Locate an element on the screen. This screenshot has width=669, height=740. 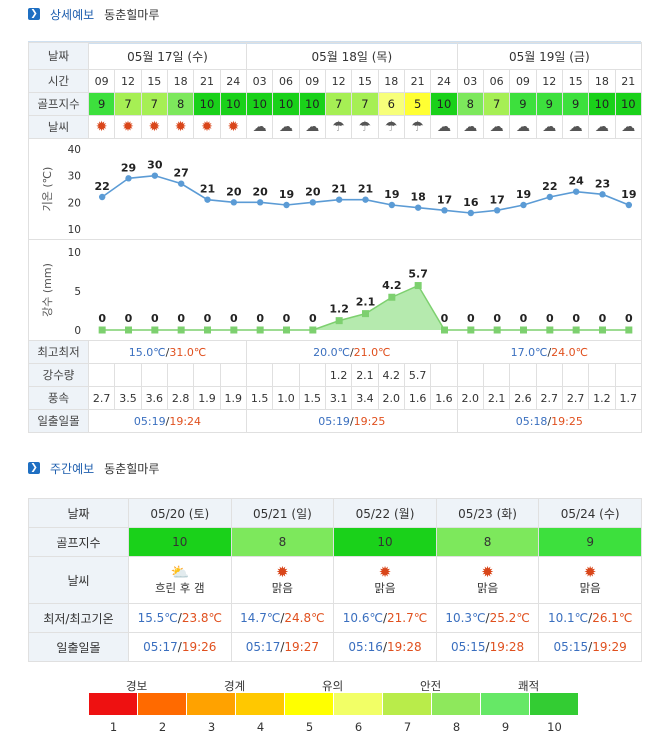
hour-cell: 21 is located at coordinates (628, 81).